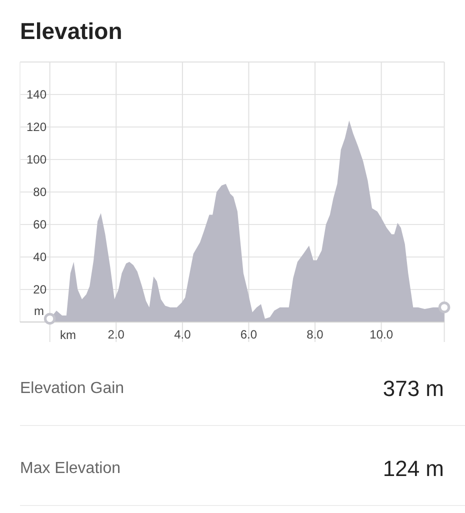  What do you see at coordinates (70, 469) in the screenshot?
I see `text: Max Elevation` at bounding box center [70, 469].